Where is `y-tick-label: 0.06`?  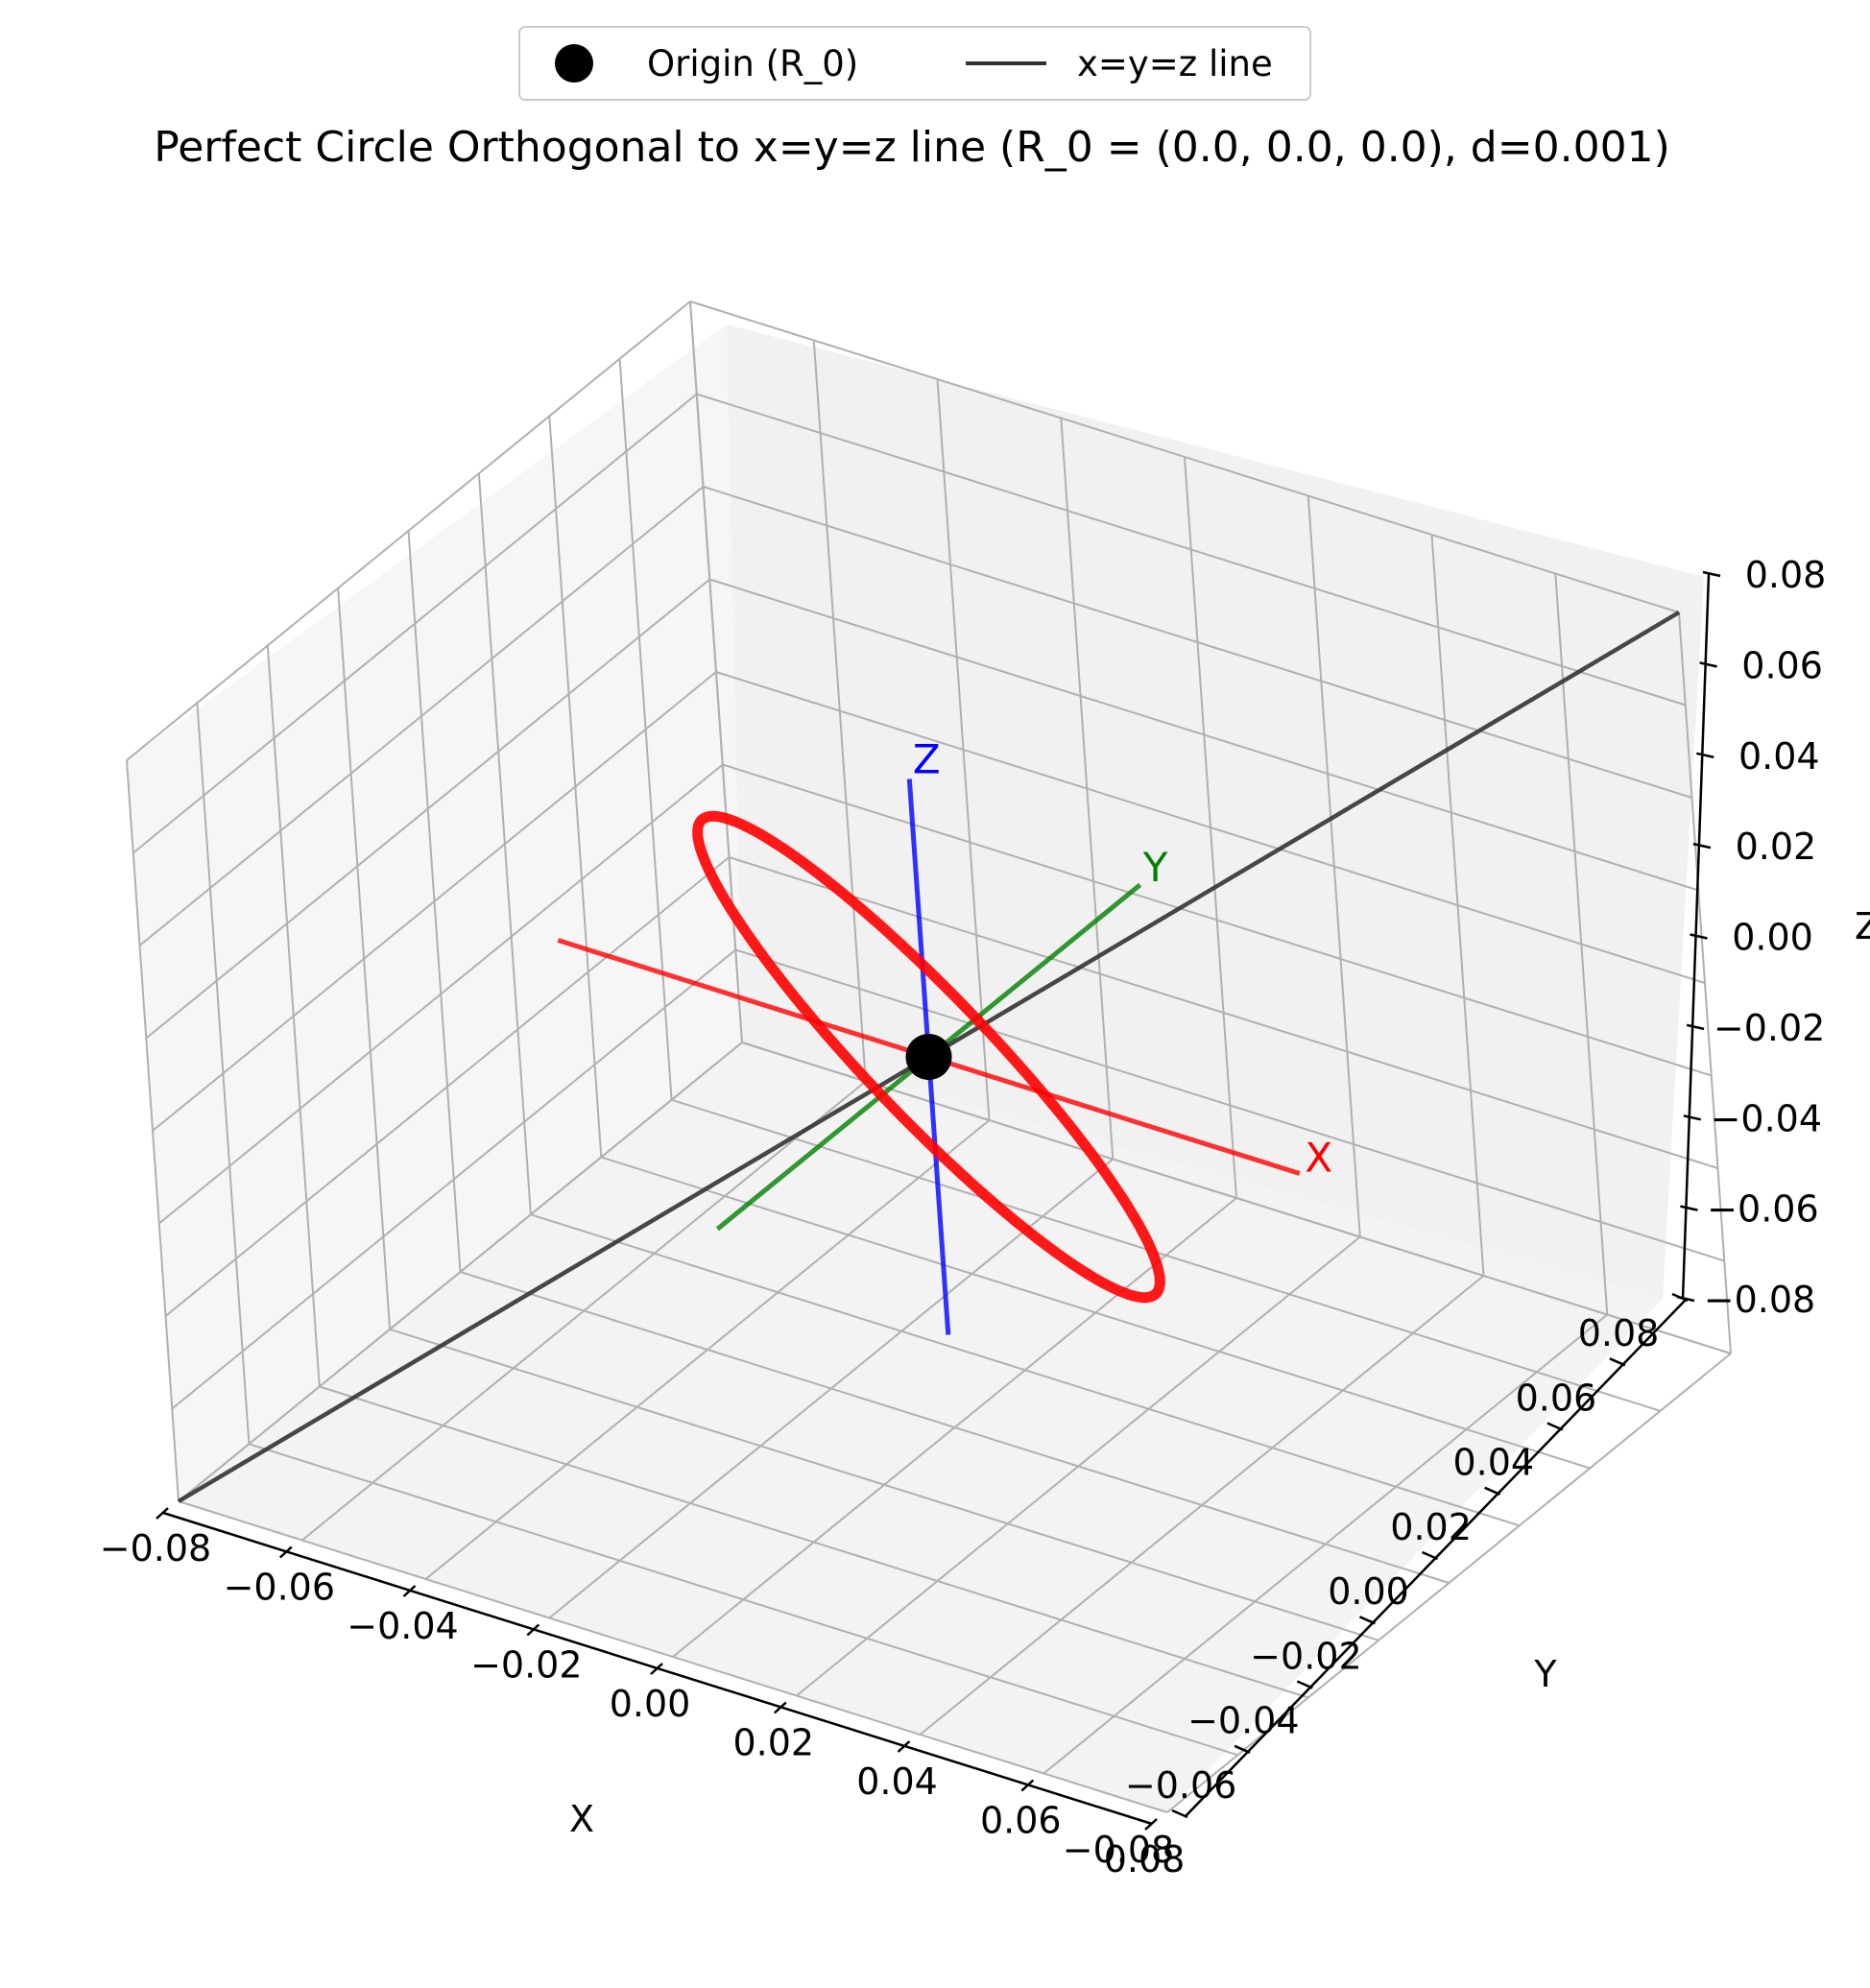
y-tick-label: 0.06 is located at coordinates (1557, 1398).